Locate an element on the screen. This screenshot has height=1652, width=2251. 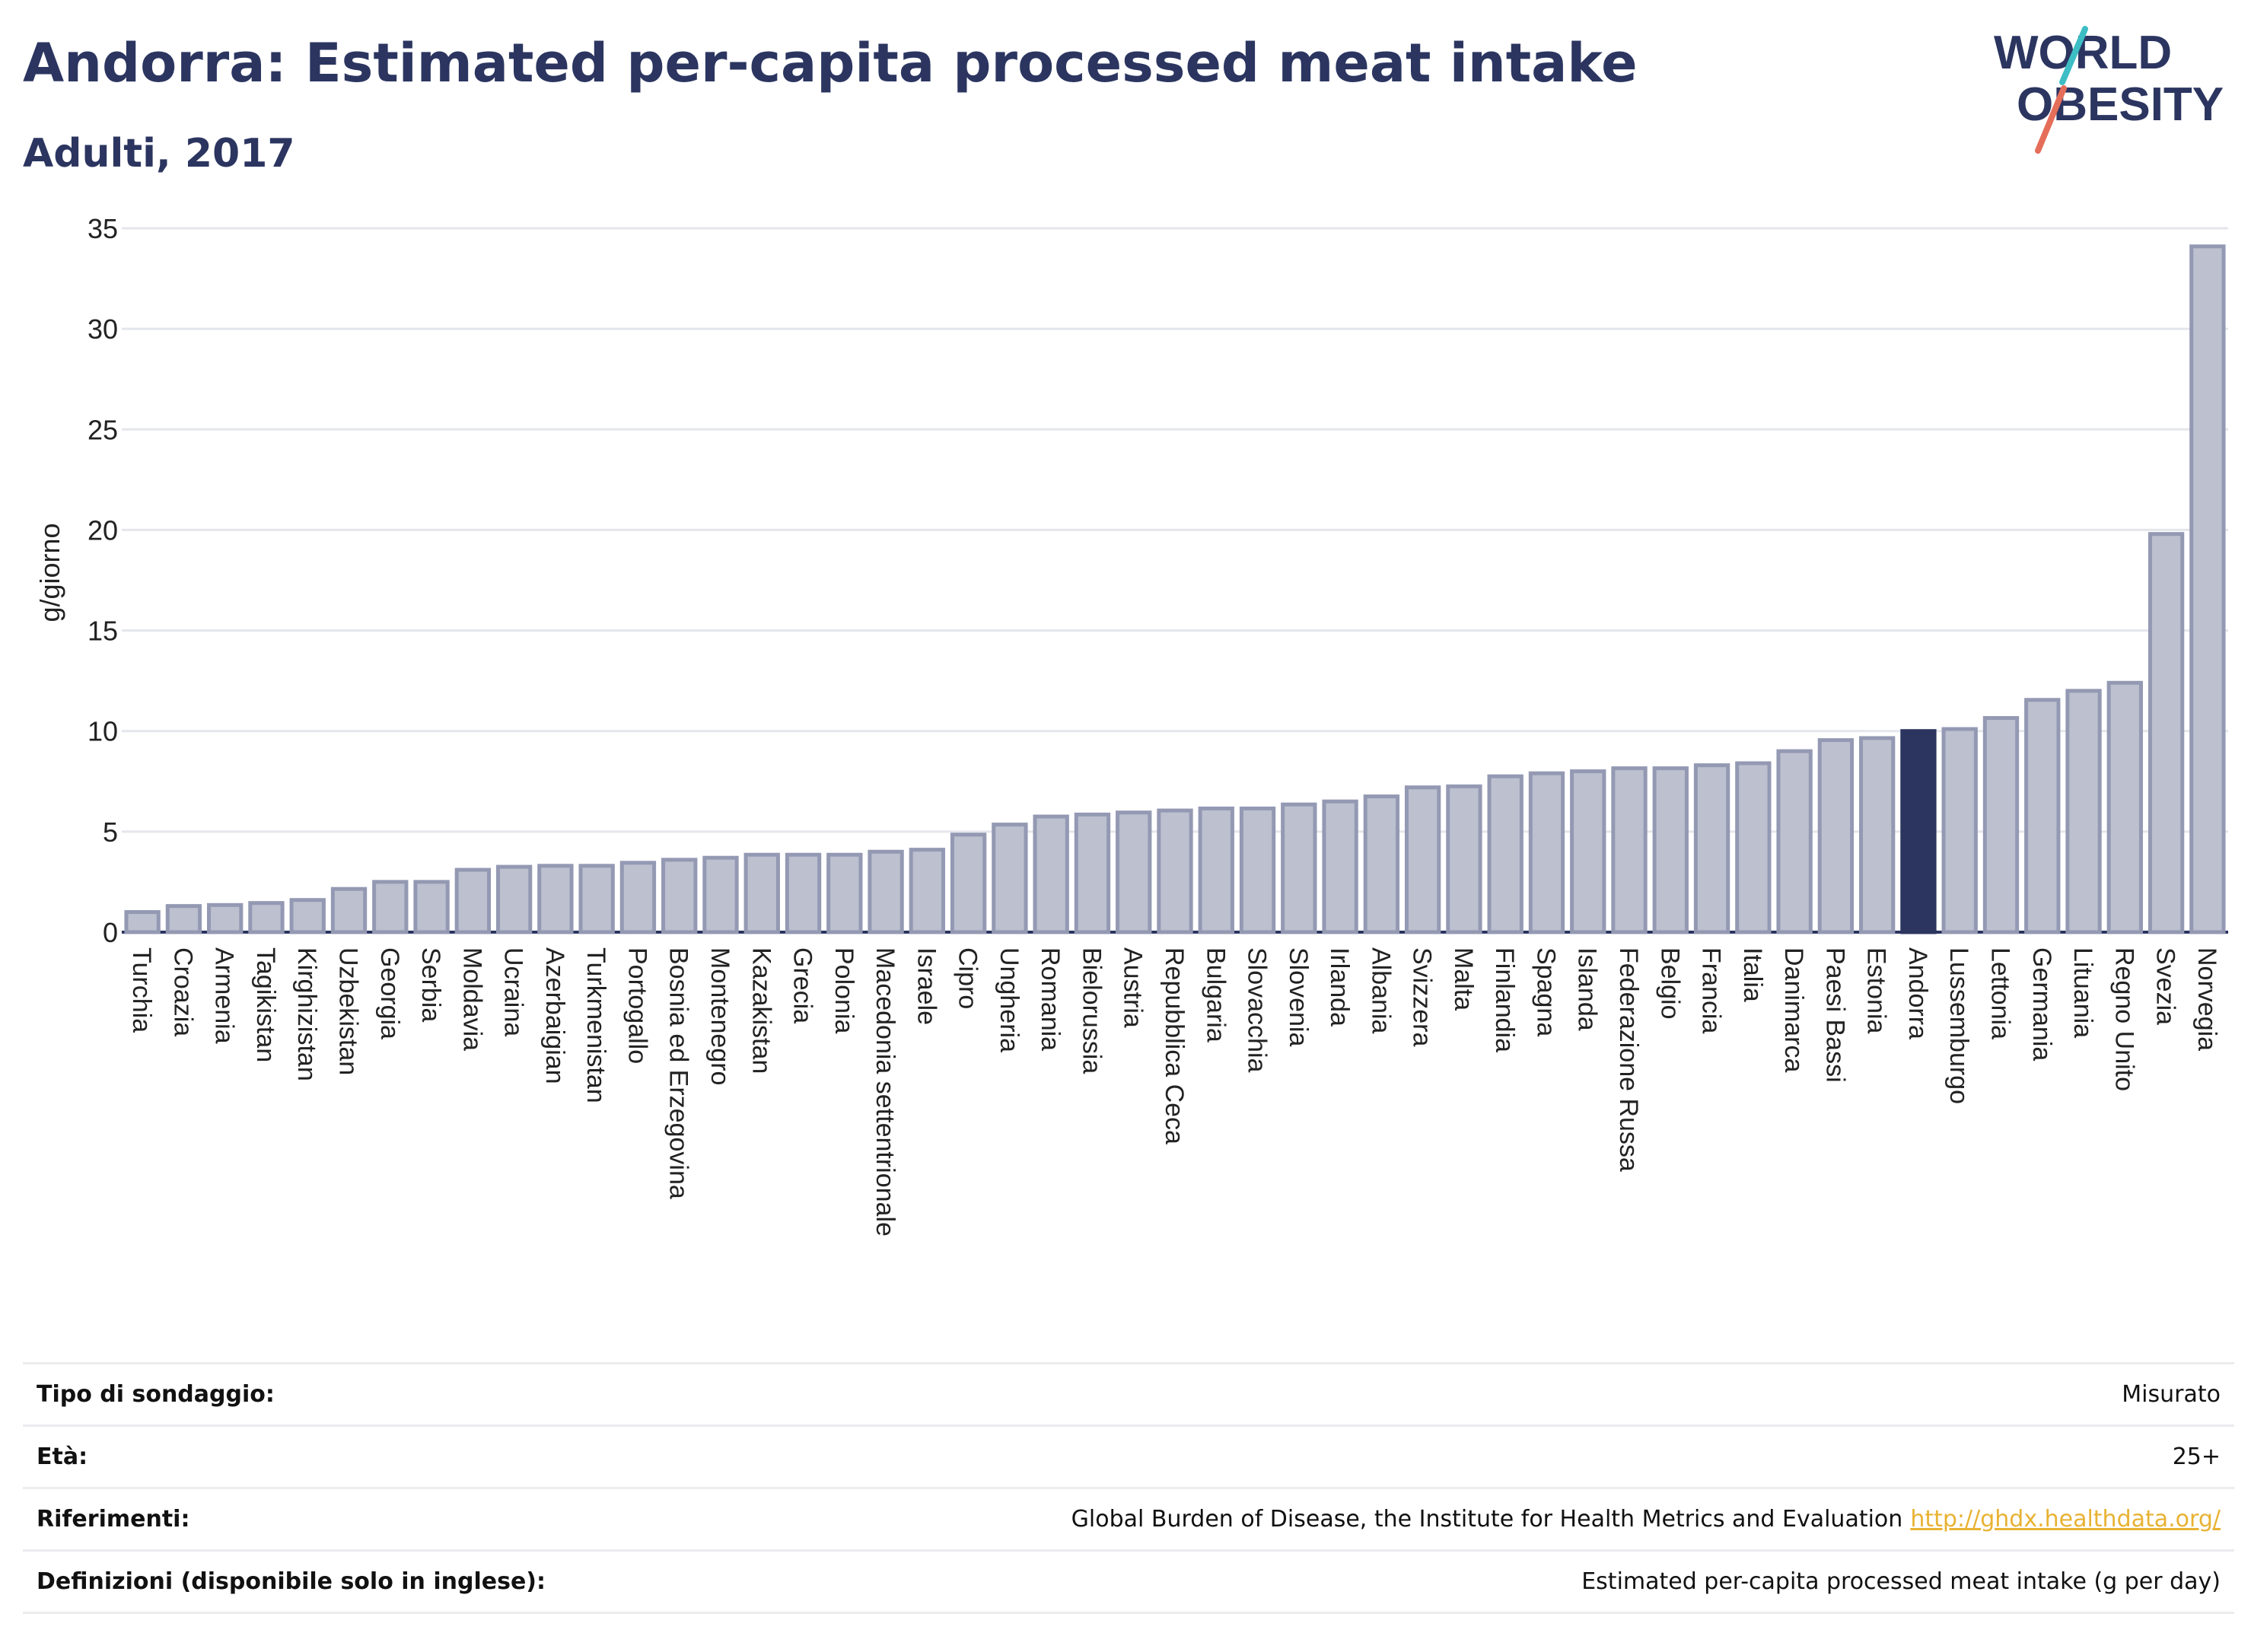
x-tick-label: Slovacchia is located at coordinates (1257, 1010).